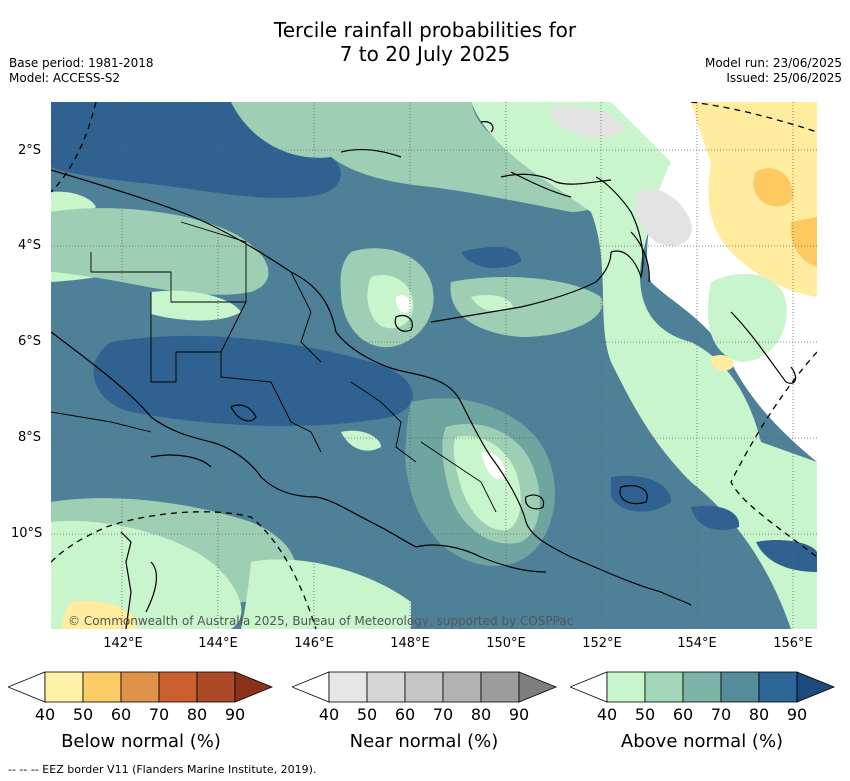 Image resolution: width=850 pixels, height=781 pixels. I want to click on model-info: Base period: 1981-2018 Model: ACCESS-S2, so click(81, 71).